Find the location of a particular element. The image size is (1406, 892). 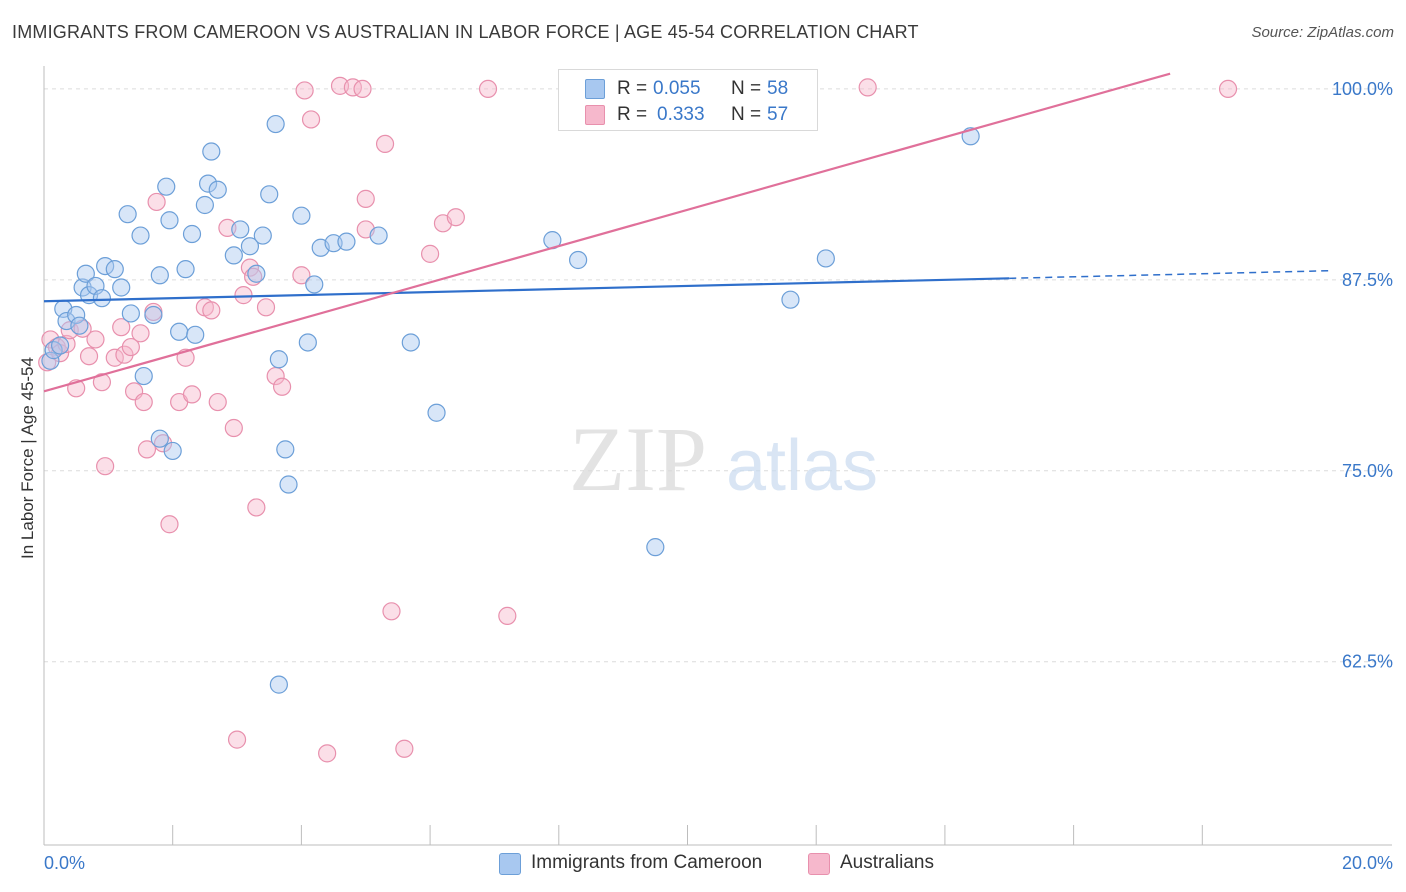

cameroon-trend-line is located at coordinates (526, 290).